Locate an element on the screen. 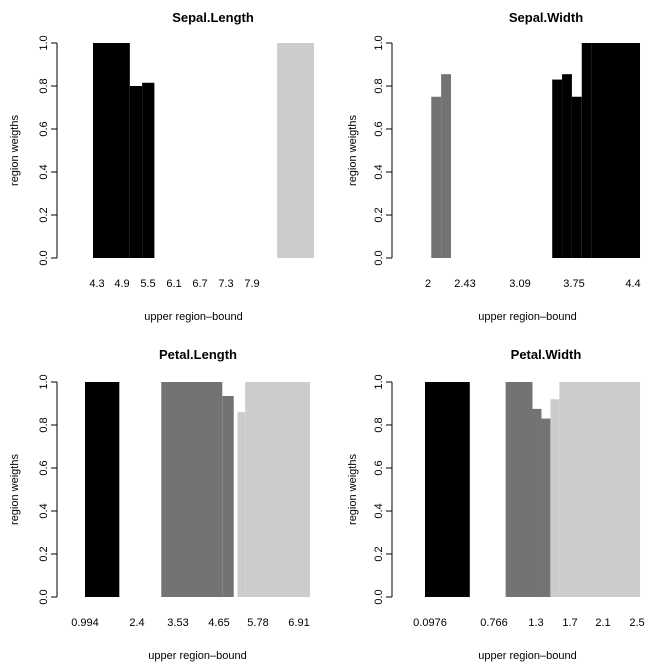 The width and height of the screenshot is (647, 662). x-tick-label: 3.09 is located at coordinates (519, 284).